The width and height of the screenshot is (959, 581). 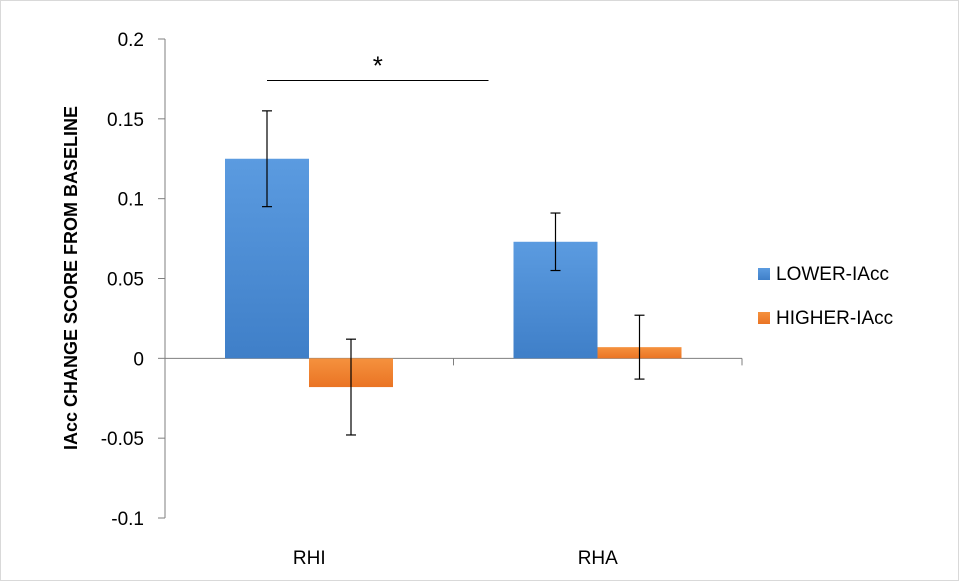 I want to click on legend-label: HIGHER-IAcc, so click(x=834, y=318).